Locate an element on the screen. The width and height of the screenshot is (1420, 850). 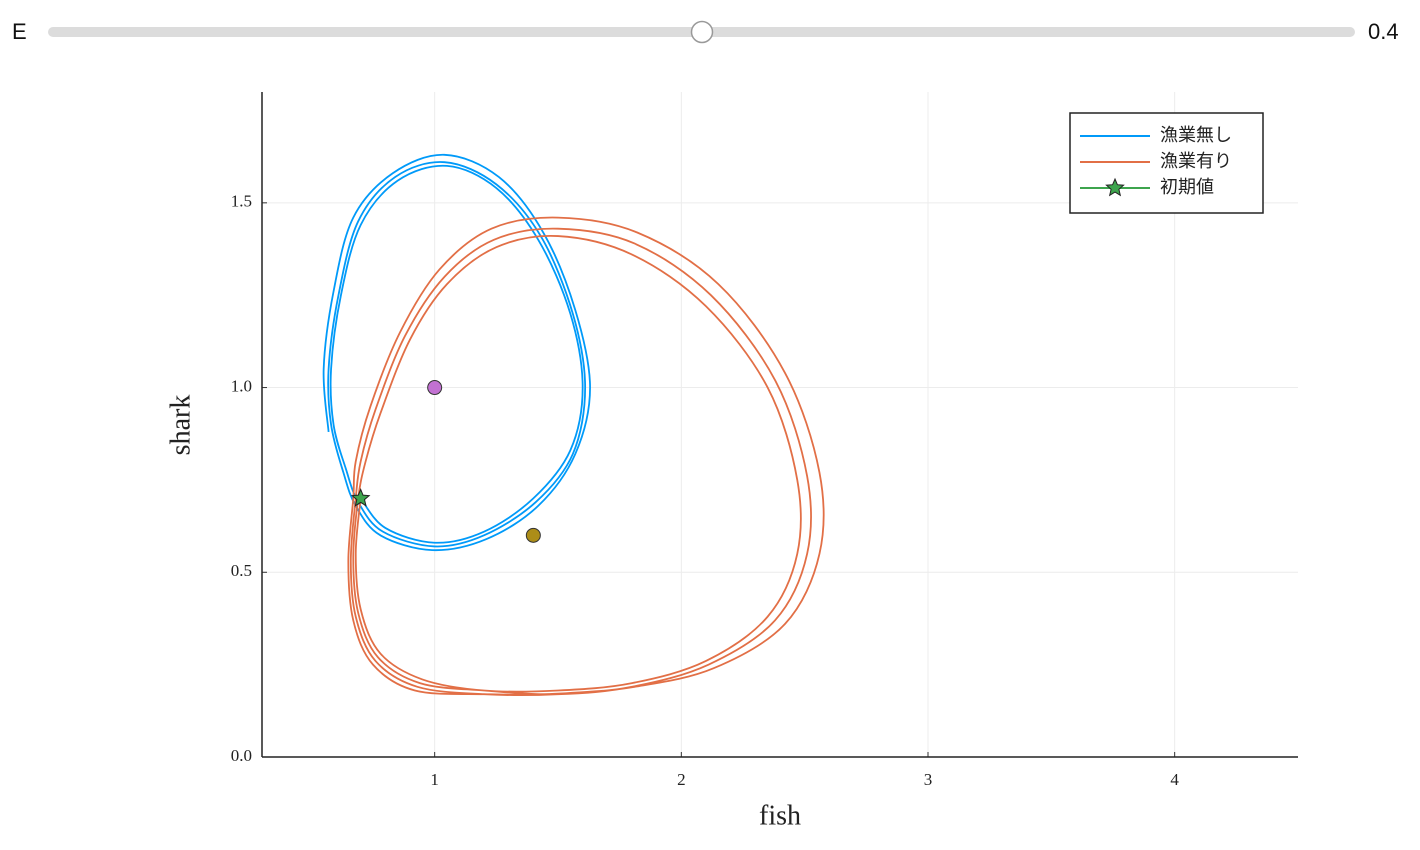
slider-thumb is located at coordinates (702, 32).